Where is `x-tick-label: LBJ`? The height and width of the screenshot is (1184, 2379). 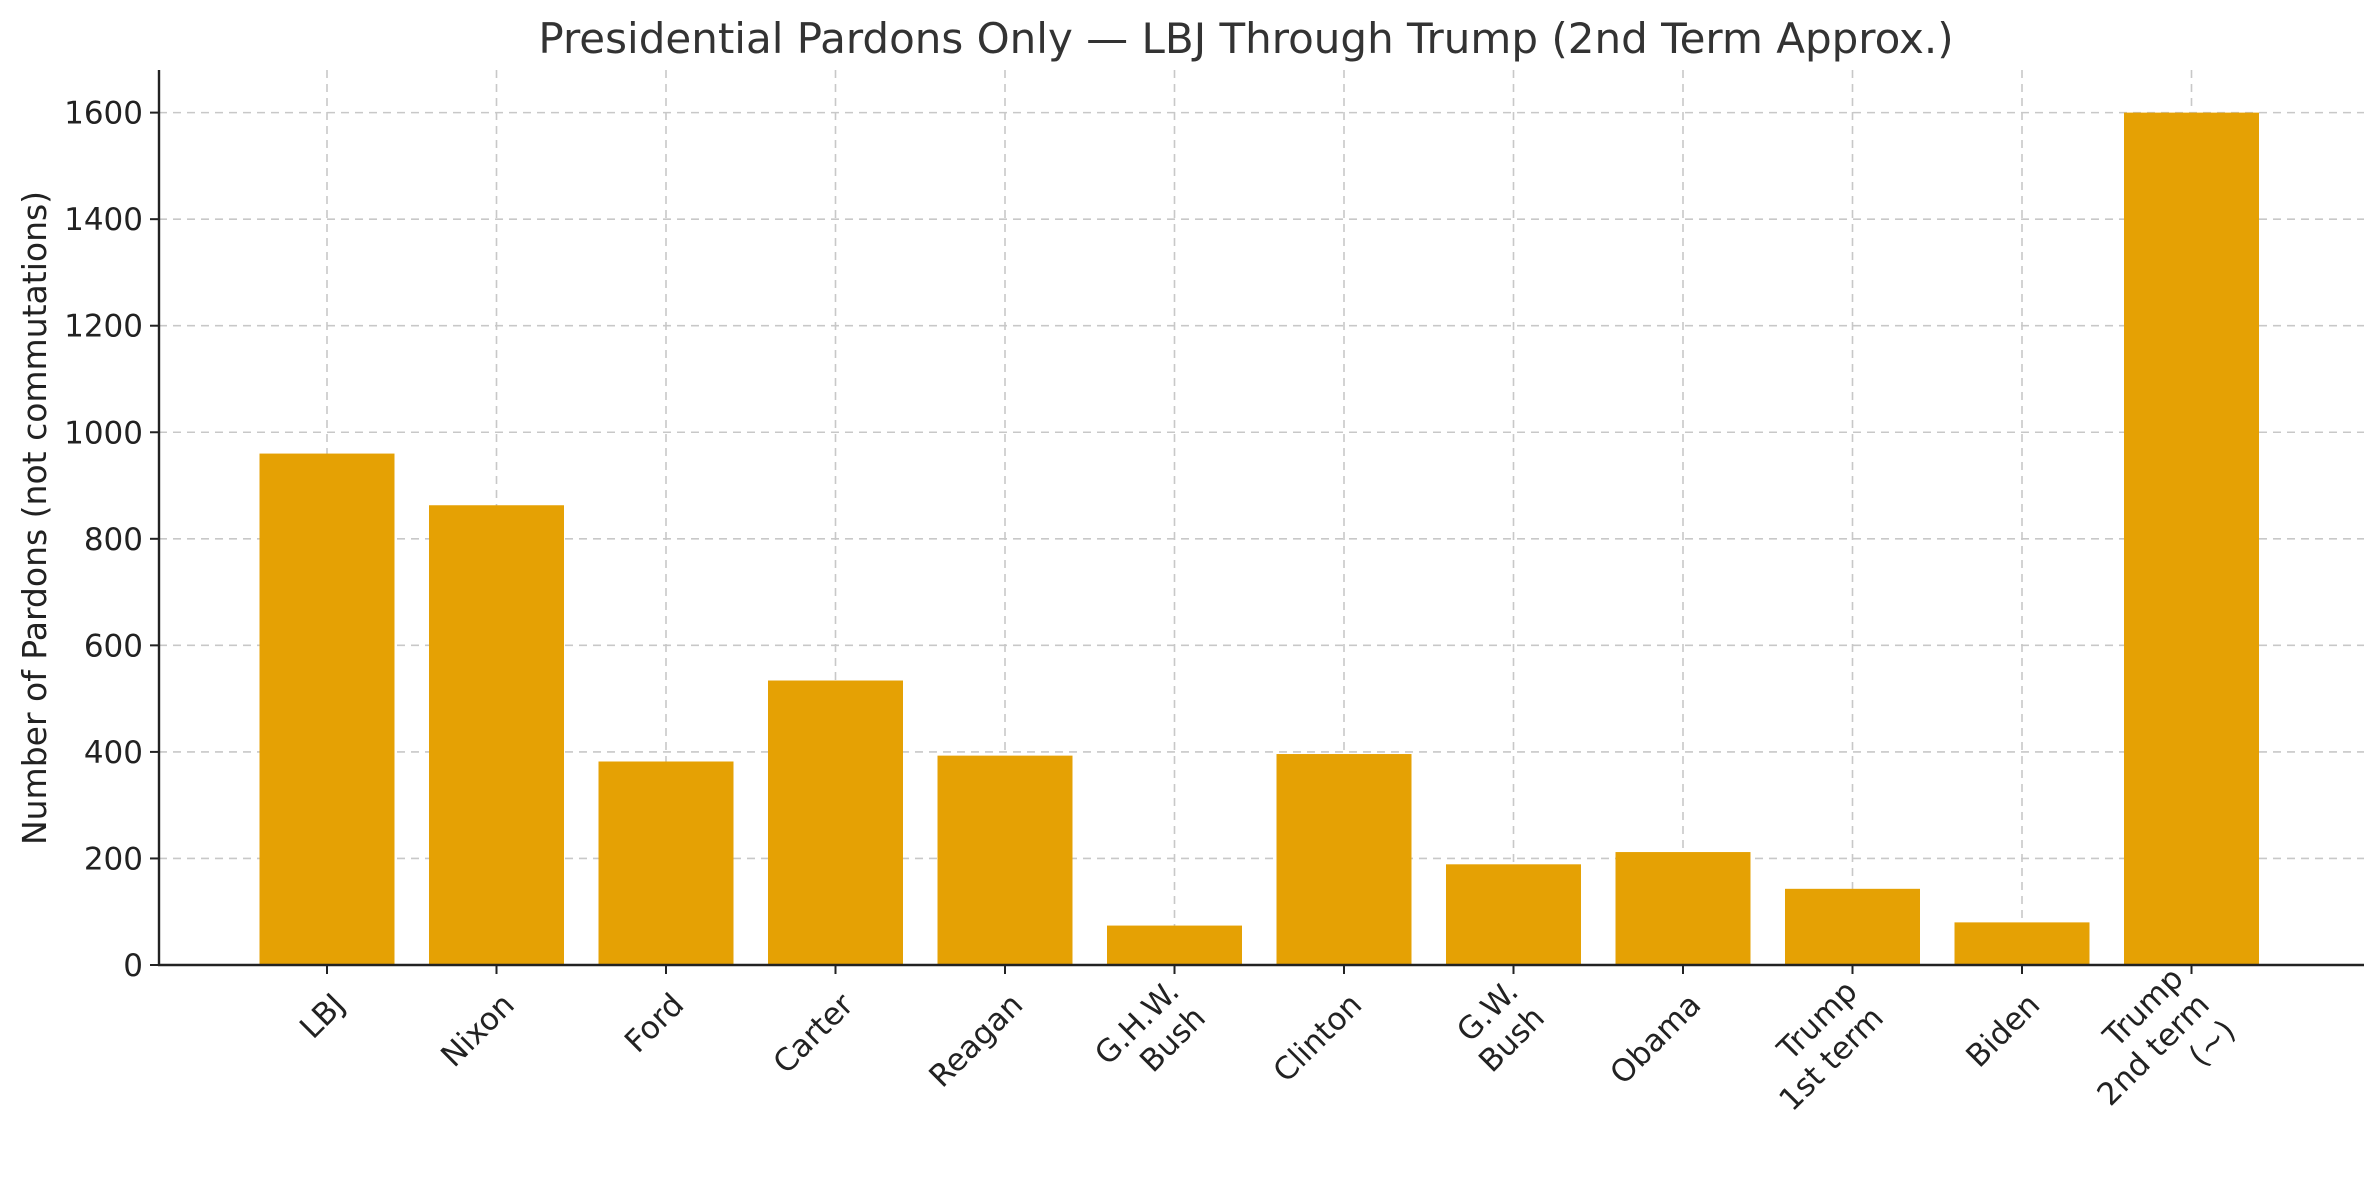 x-tick-label: LBJ is located at coordinates (322, 1016).